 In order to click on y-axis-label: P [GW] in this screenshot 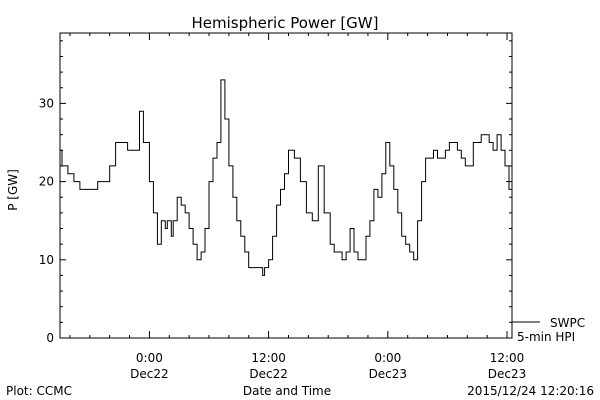, I will do `click(13, 190)`.